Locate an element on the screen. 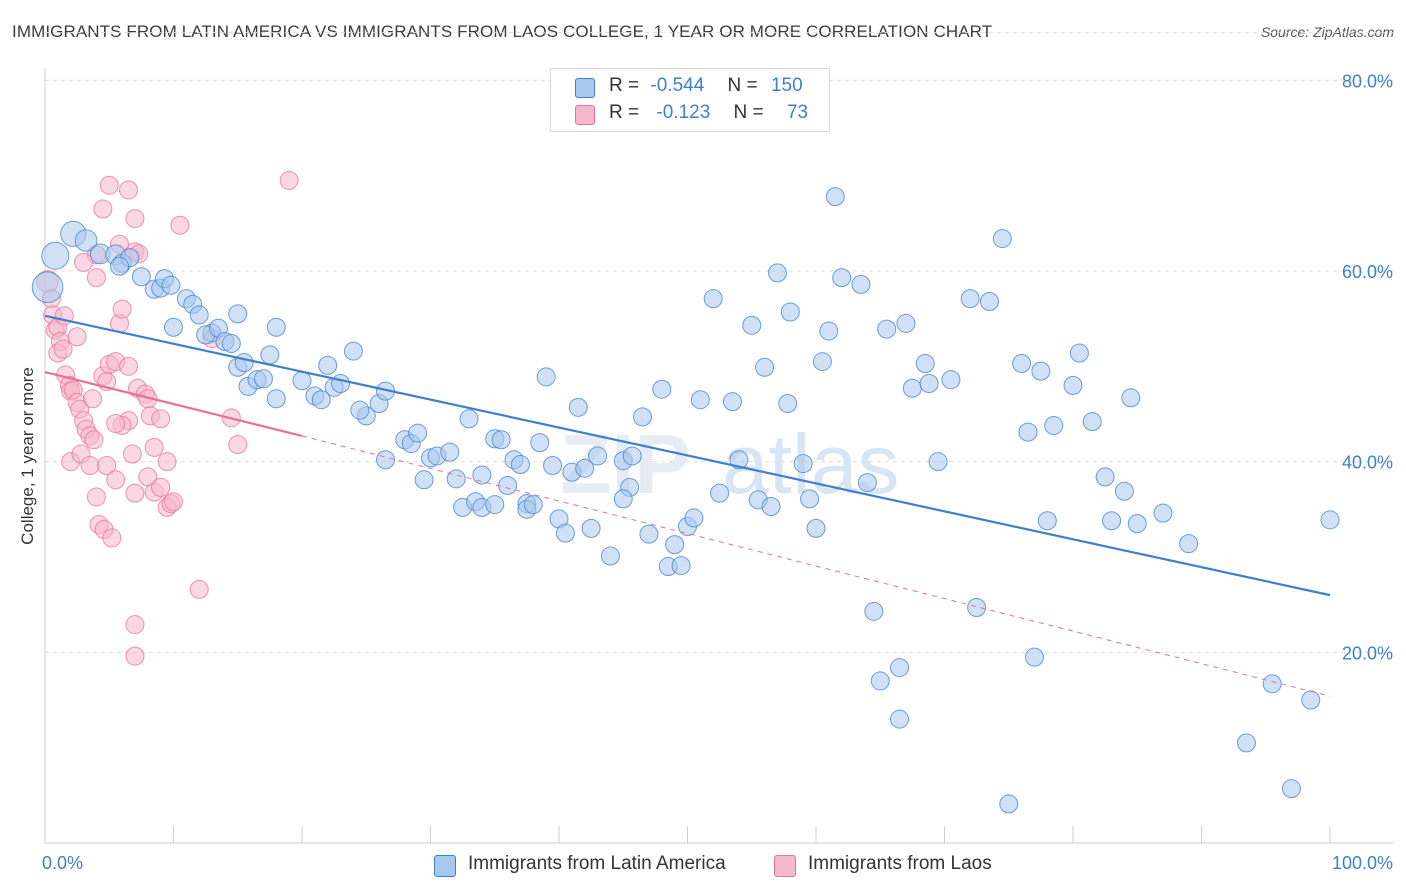 The width and height of the screenshot is (1406, 892). series-swatch-pink is located at coordinates (785, 866).